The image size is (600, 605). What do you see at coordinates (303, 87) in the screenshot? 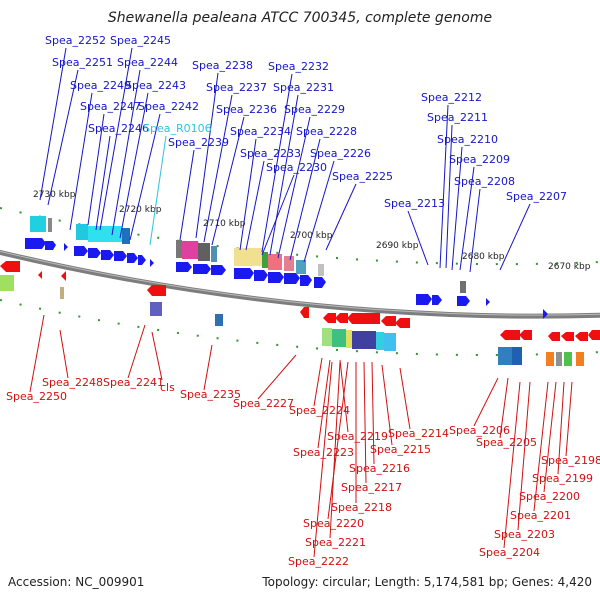
I see `gene-label-spea-2231: Spea_2231` at bounding box center [303, 87].